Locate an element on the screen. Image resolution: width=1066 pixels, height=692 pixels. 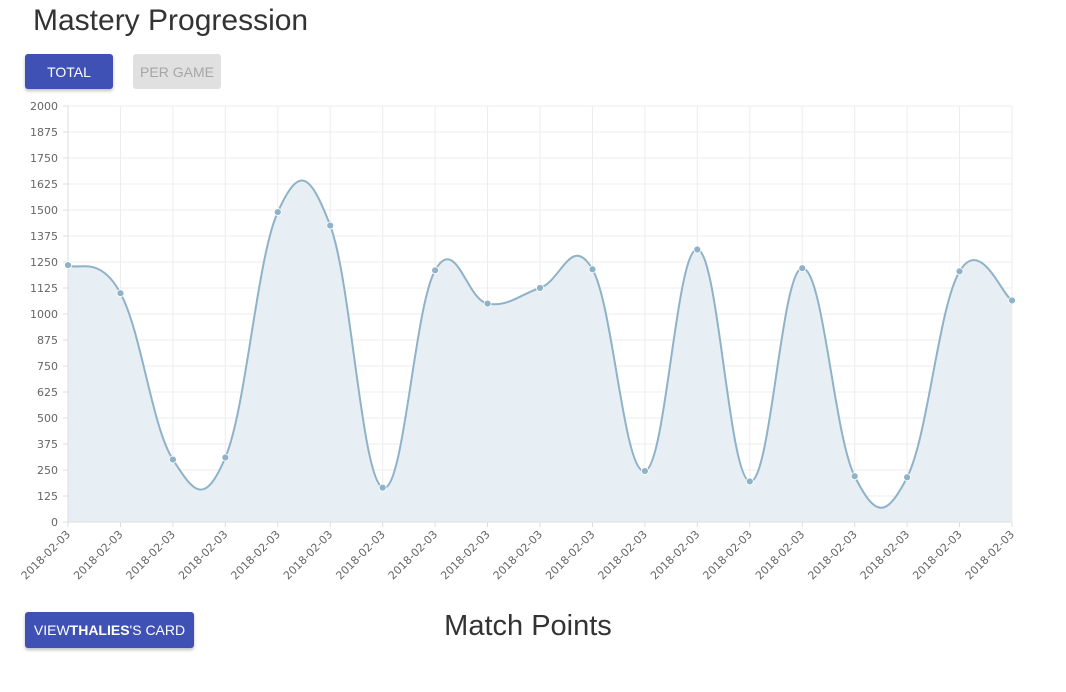
total-button: TOTAL is located at coordinates (69, 71).